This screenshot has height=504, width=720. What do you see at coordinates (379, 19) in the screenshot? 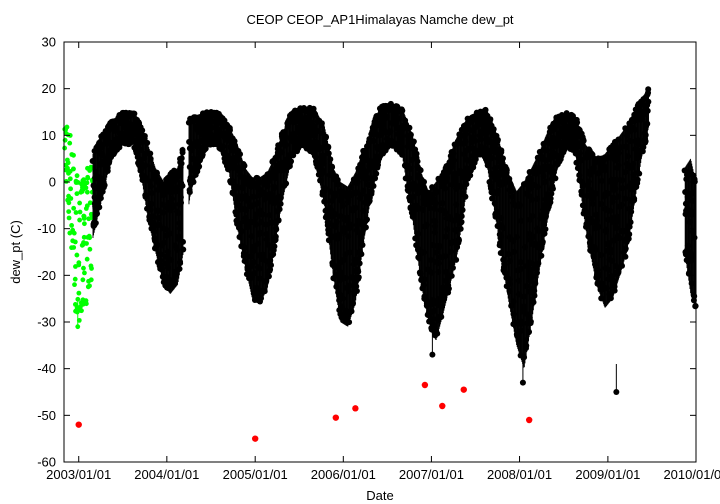
I see `chart-title: CEOP CEOP_AP1Himalayas Namche dew_pt` at bounding box center [379, 19].